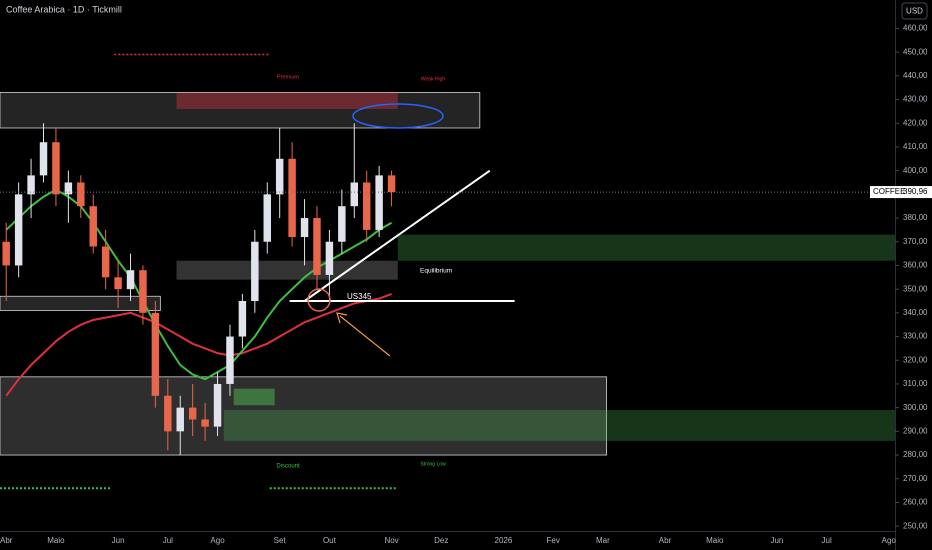  I want to click on x-tick-label: Fev, so click(552, 540).